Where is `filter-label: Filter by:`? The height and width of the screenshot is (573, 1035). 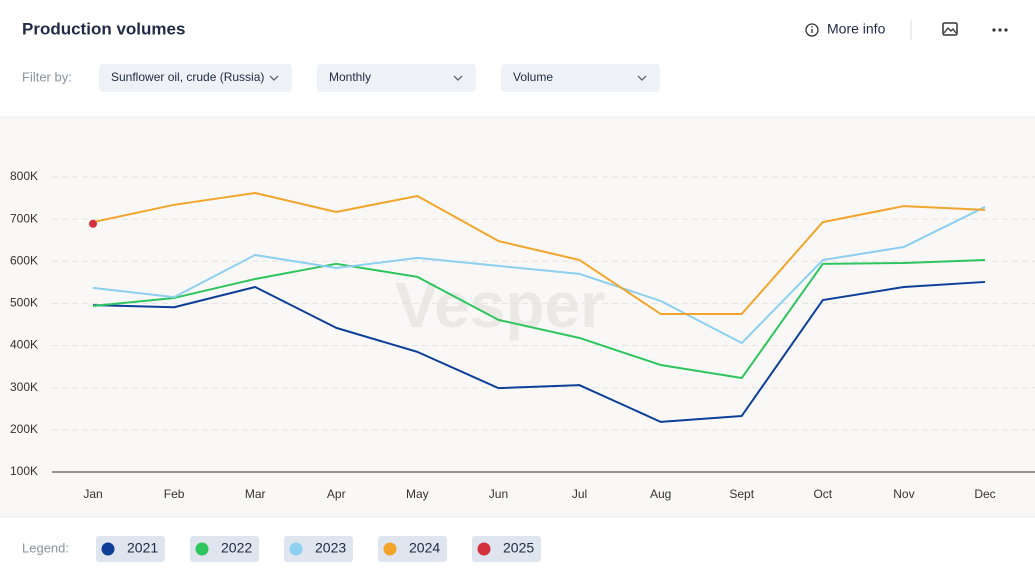 filter-label: Filter by: is located at coordinates (47, 76).